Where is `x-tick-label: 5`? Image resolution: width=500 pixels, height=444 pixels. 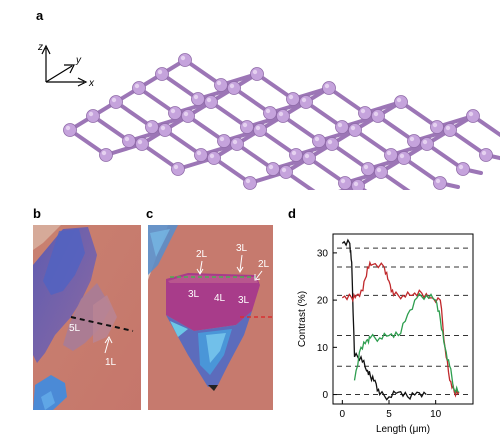
x-tick-label: 5 is located at coordinates (389, 414).